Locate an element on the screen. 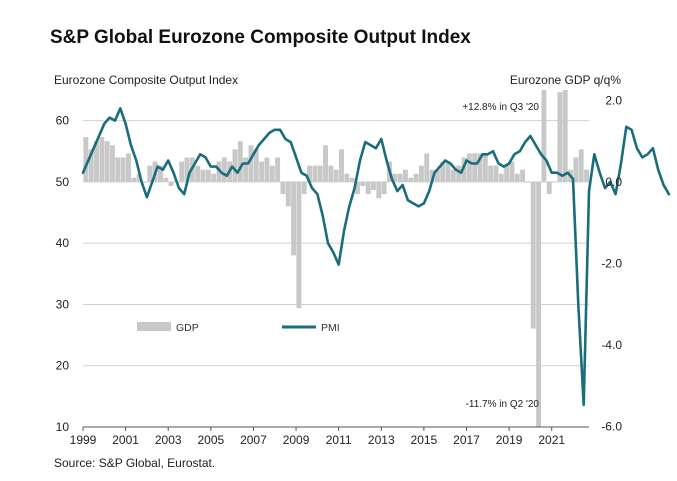 This screenshot has width=677, height=481. gdp-bar-2004Q3 is located at coordinates (203, 175).